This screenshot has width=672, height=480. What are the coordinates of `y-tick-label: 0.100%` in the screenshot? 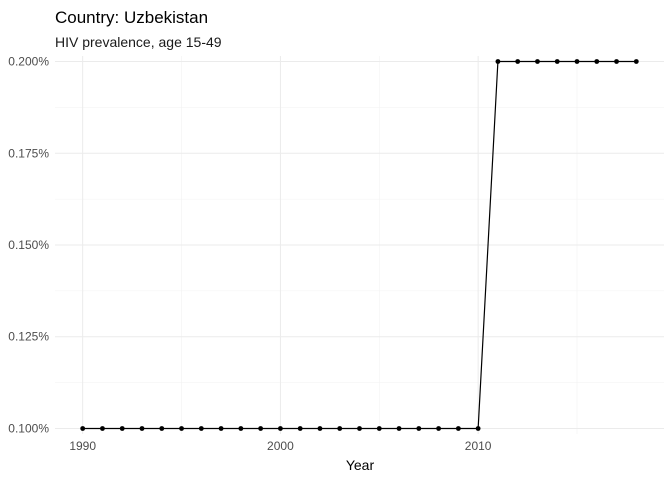 It's located at (28, 428).